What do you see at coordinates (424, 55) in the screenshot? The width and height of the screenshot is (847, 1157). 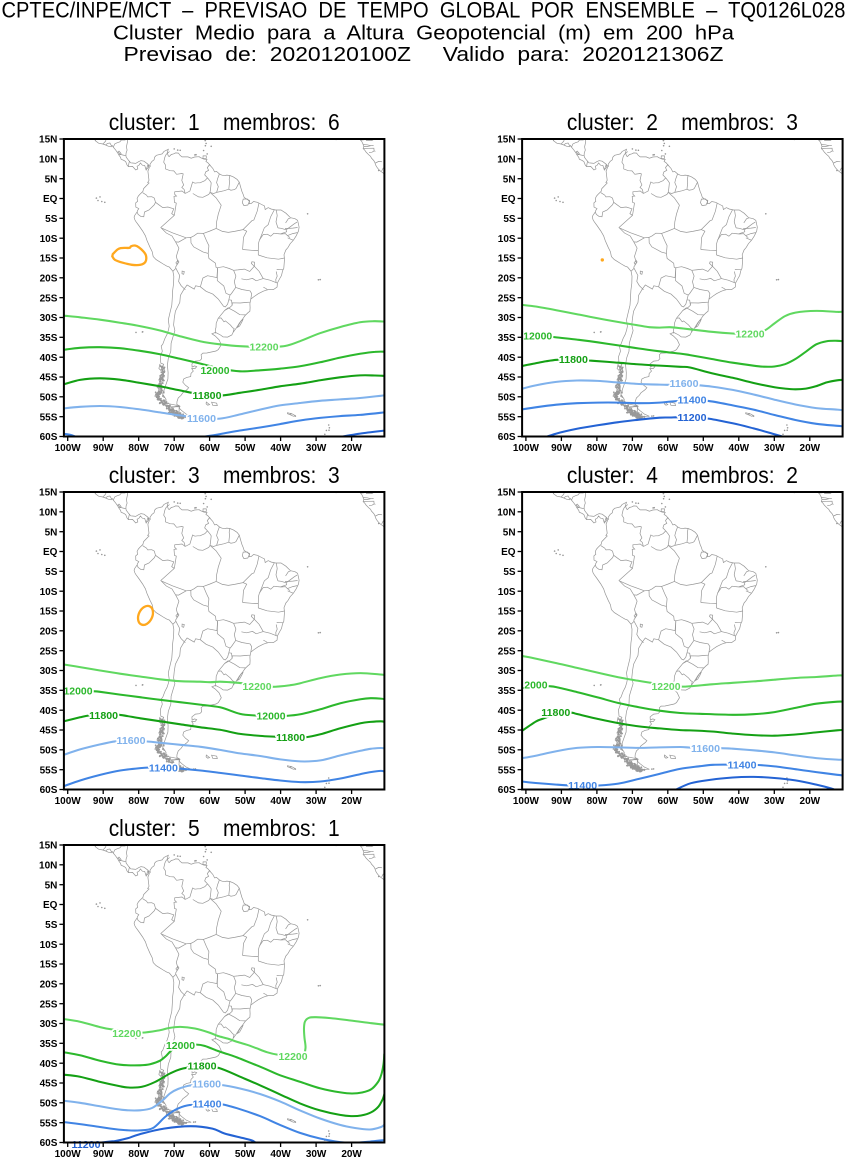 I see `svg-text:Previsao de: 2020120100Z: Previsao de: 2020120100Z Valido para` at bounding box center [424, 55].